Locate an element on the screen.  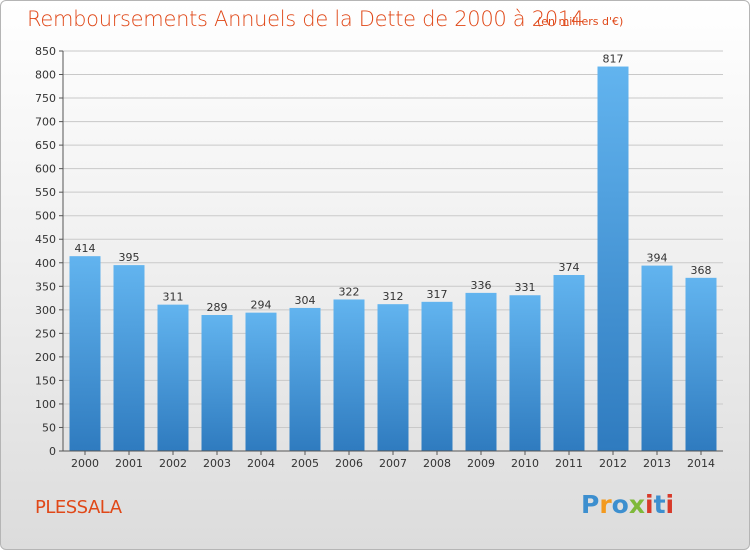
bar-value-label: 331 is located at coordinates (525, 287).